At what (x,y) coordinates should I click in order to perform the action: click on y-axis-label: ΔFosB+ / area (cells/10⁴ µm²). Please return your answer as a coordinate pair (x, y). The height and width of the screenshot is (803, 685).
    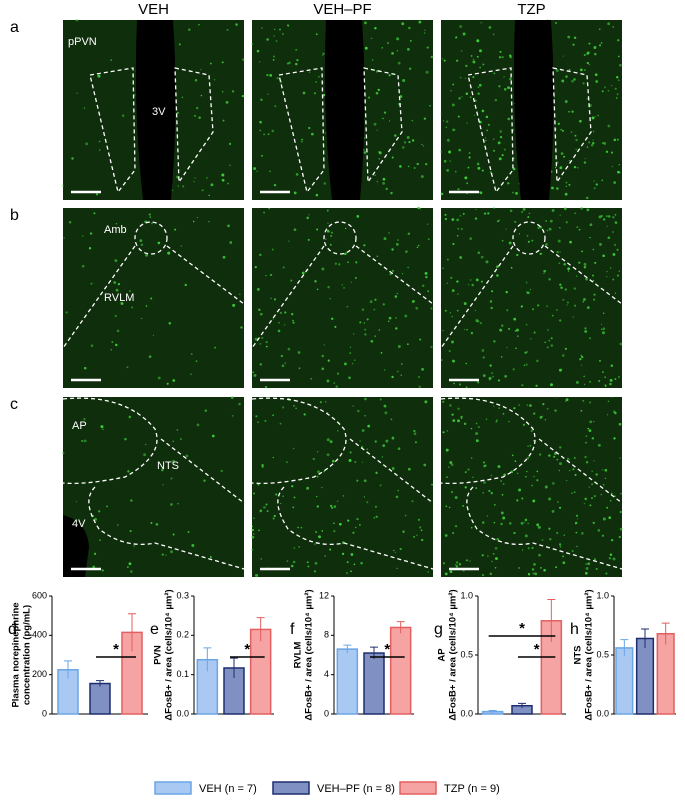
    Looking at the image, I should click on (589, 654).